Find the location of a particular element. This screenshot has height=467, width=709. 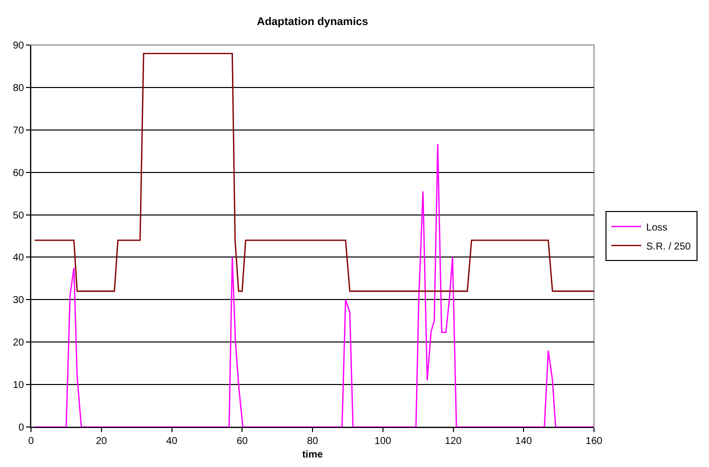

y-tick-label: 50 is located at coordinates (18, 216).